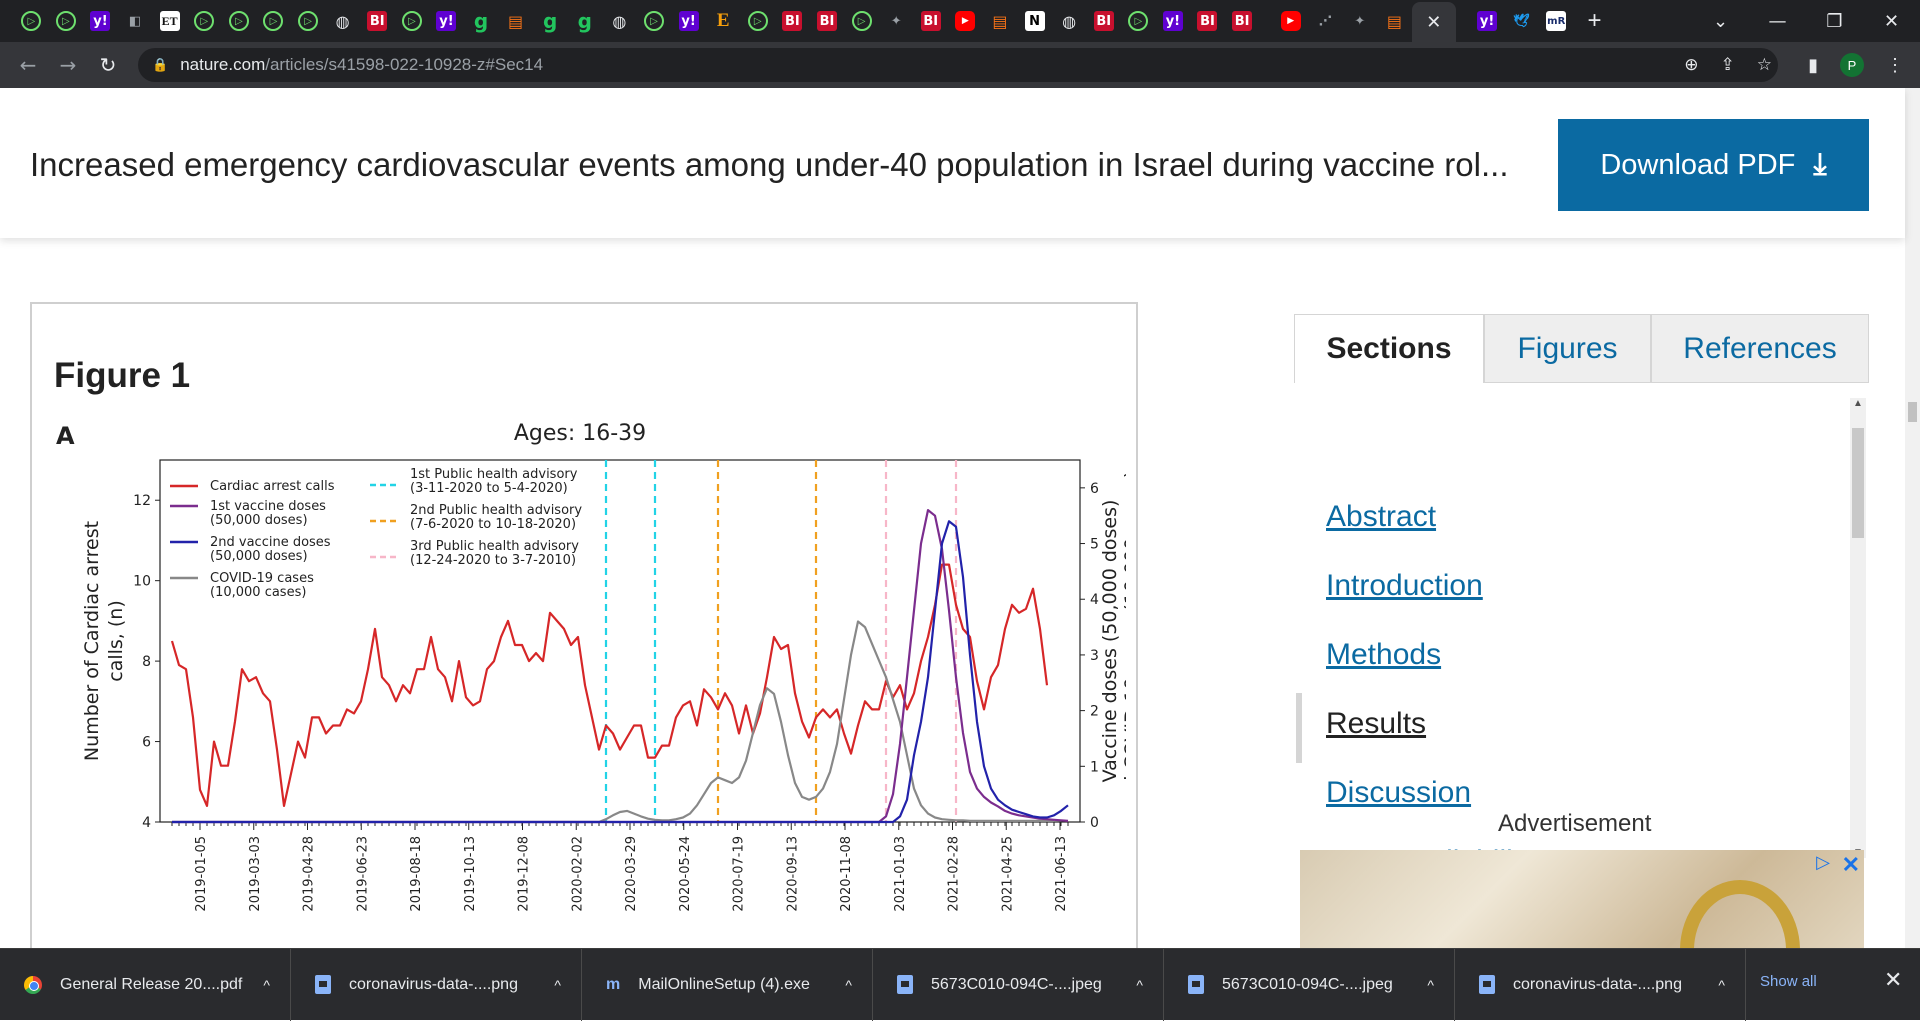 This screenshot has height=1021, width=1920. I want to click on tab-right-1-dark-icon: ⋰, so click(1325, 21).